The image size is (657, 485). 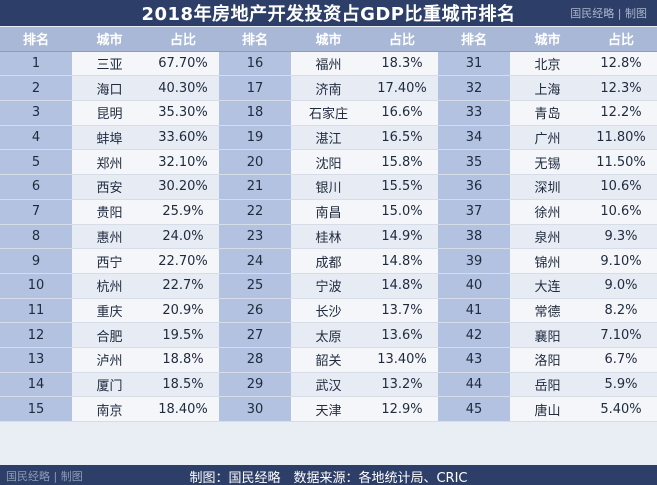 I want to click on rank-cell: 7, so click(x=36, y=212).